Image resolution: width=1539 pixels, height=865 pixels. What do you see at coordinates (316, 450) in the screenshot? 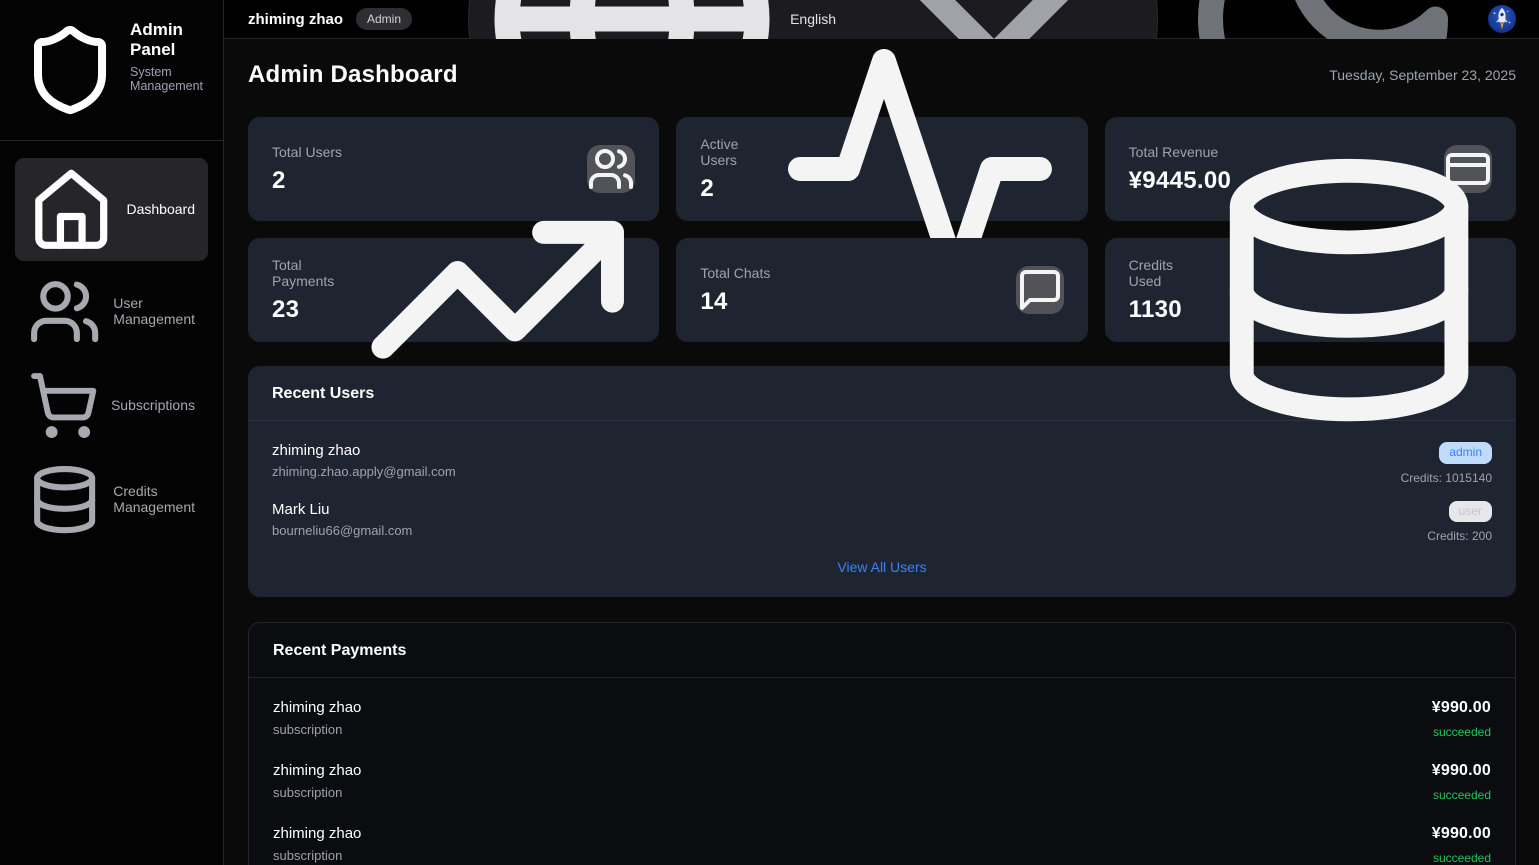
I see `user-name: zhiming zhao` at bounding box center [316, 450].